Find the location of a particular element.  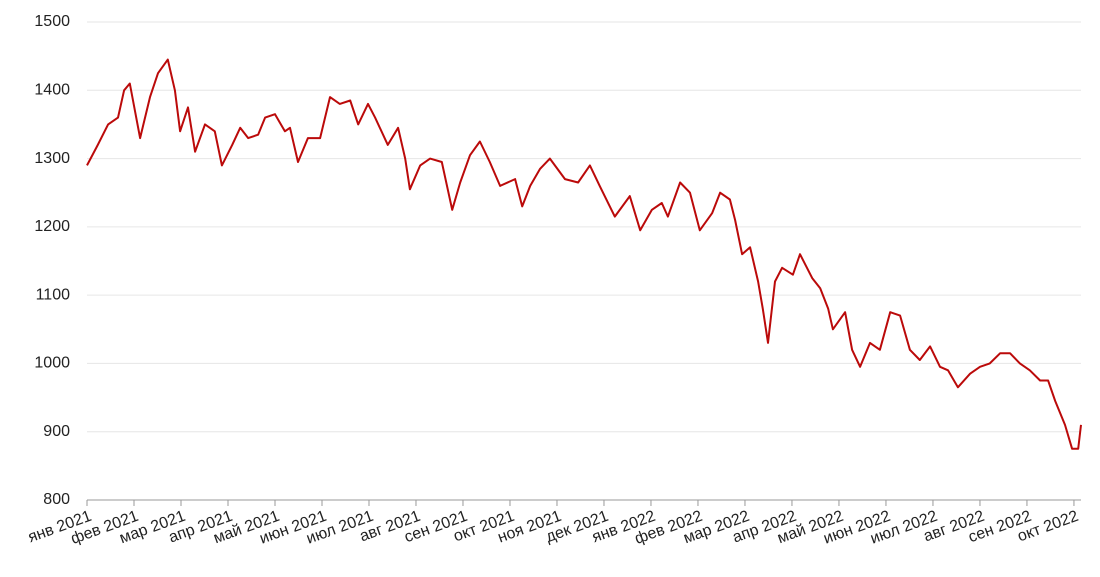

y-tick-label: 1500 is located at coordinates (52, 21).